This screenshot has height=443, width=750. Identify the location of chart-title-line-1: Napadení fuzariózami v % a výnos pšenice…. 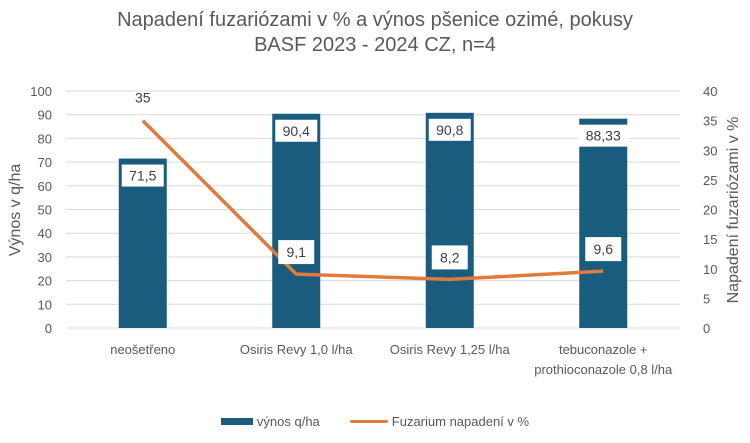
(375, 20).